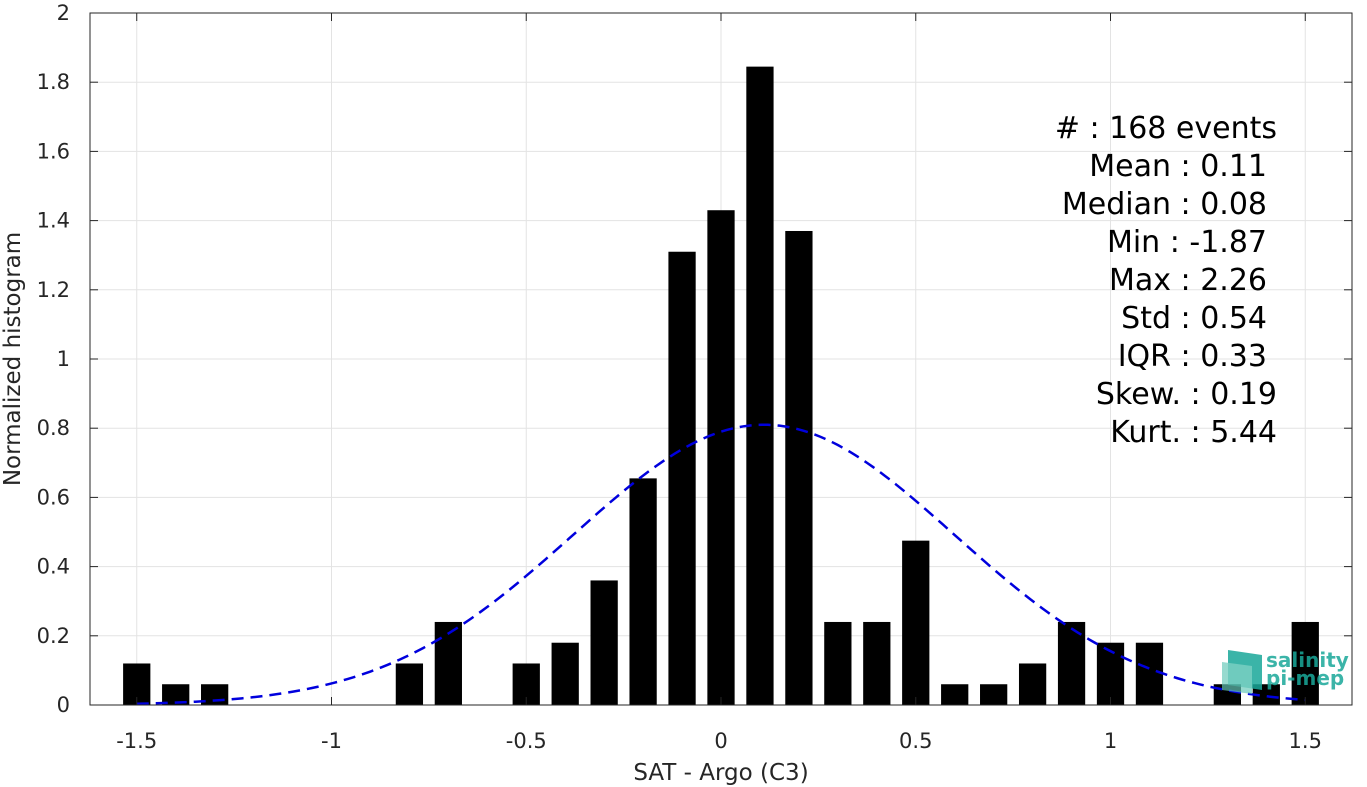  I want to click on stat-iqr: IQR : 0.33, so click(1192, 356).